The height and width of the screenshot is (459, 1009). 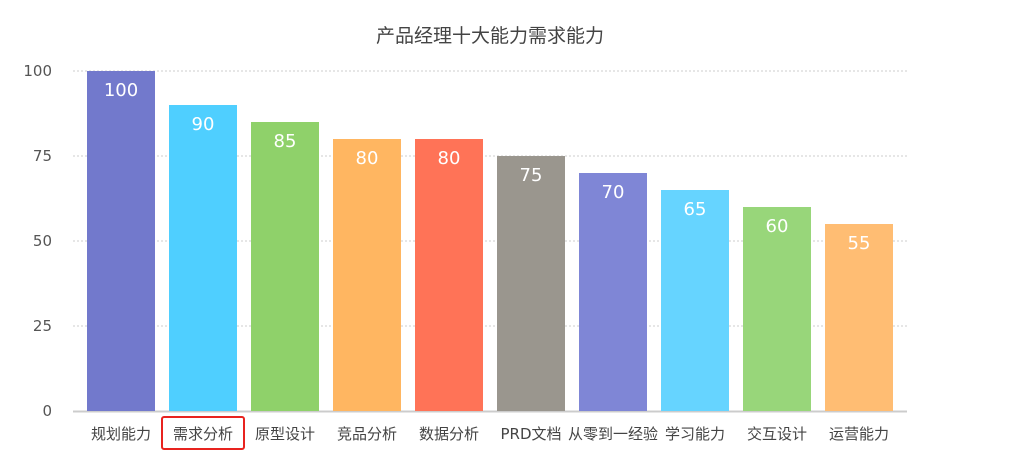 What do you see at coordinates (777, 226) in the screenshot?
I see `data-label: 60` at bounding box center [777, 226].